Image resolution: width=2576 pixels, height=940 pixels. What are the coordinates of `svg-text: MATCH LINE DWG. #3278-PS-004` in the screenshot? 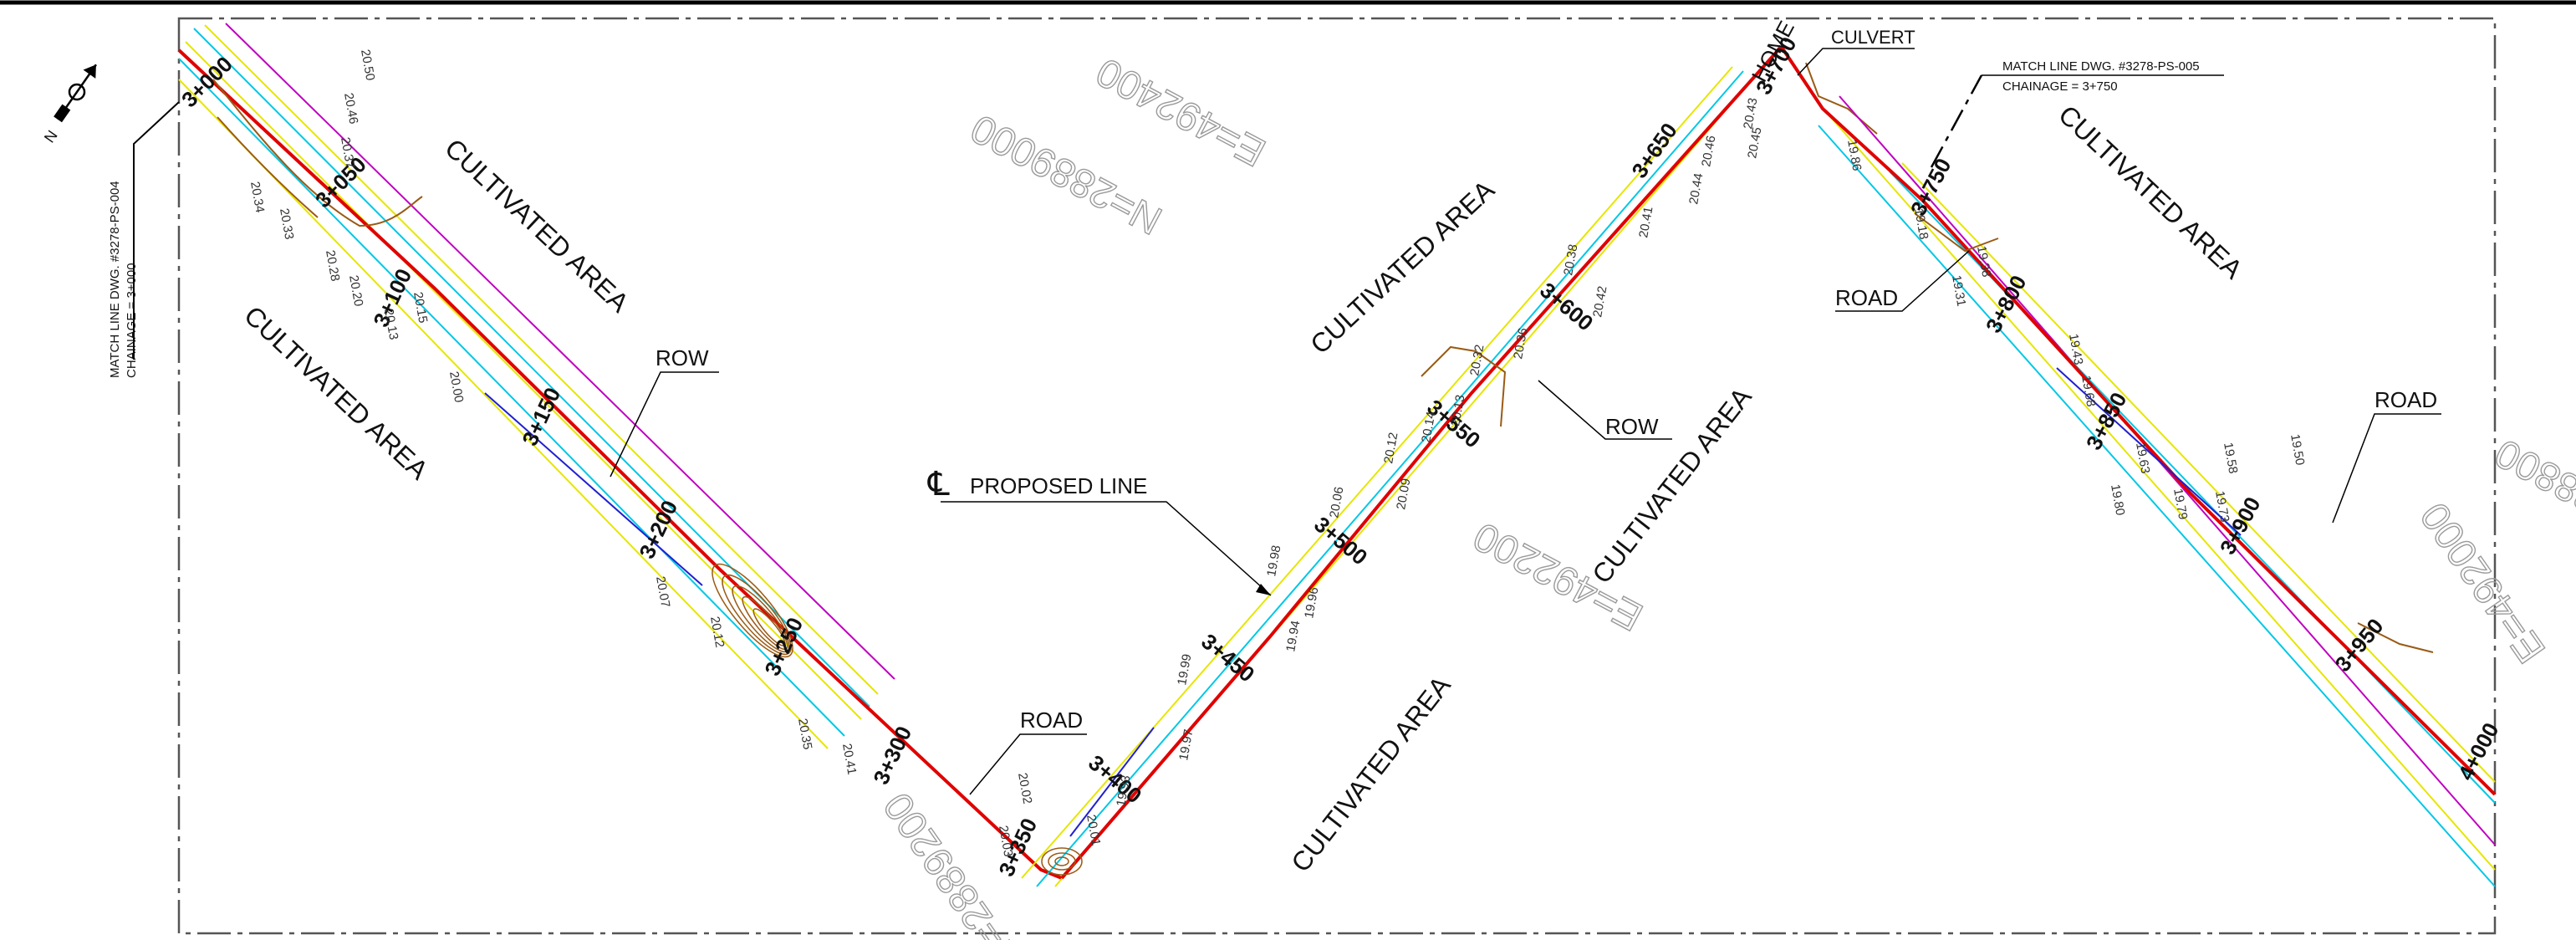 It's located at (115, 279).